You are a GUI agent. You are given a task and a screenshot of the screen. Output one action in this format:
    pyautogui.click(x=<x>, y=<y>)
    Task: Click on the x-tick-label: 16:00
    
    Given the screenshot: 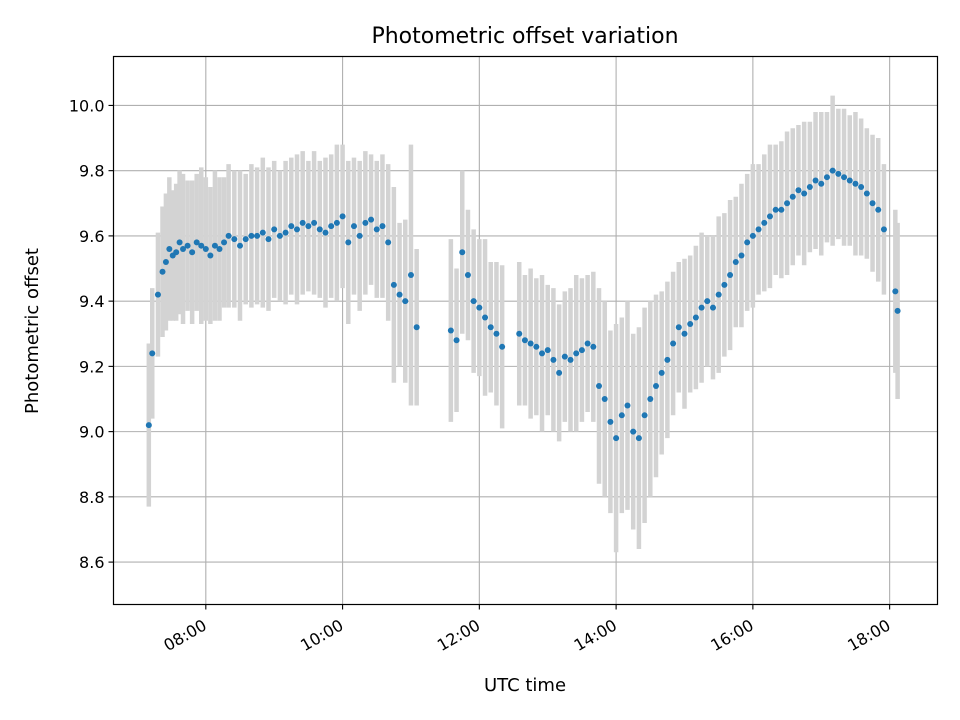 What is the action you would take?
    pyautogui.click(x=731, y=636)
    